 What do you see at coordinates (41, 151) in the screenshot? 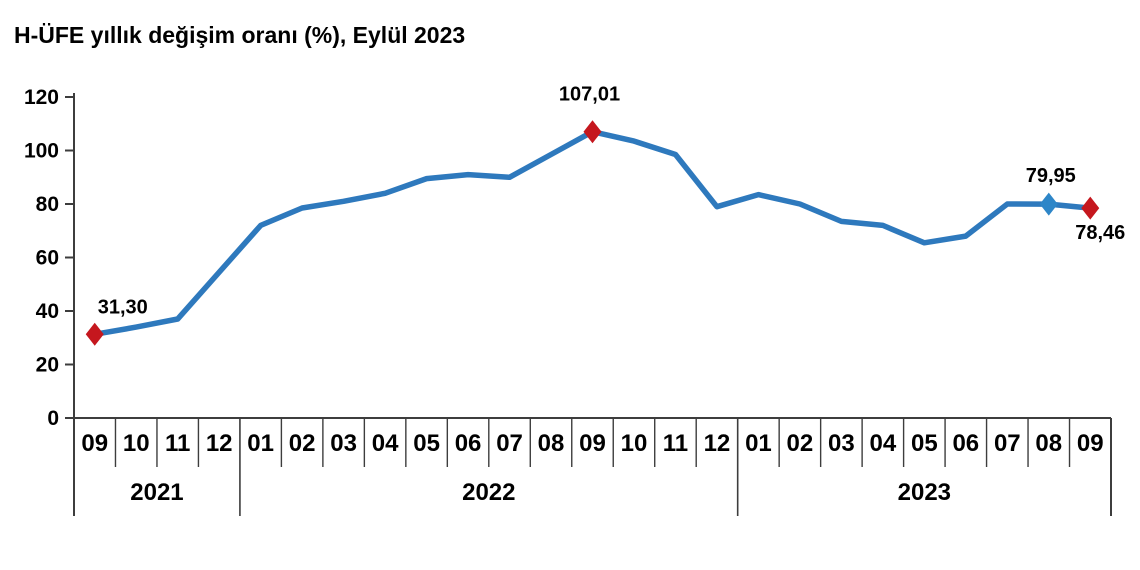
I see `y-tick-label: 100` at bounding box center [41, 151].